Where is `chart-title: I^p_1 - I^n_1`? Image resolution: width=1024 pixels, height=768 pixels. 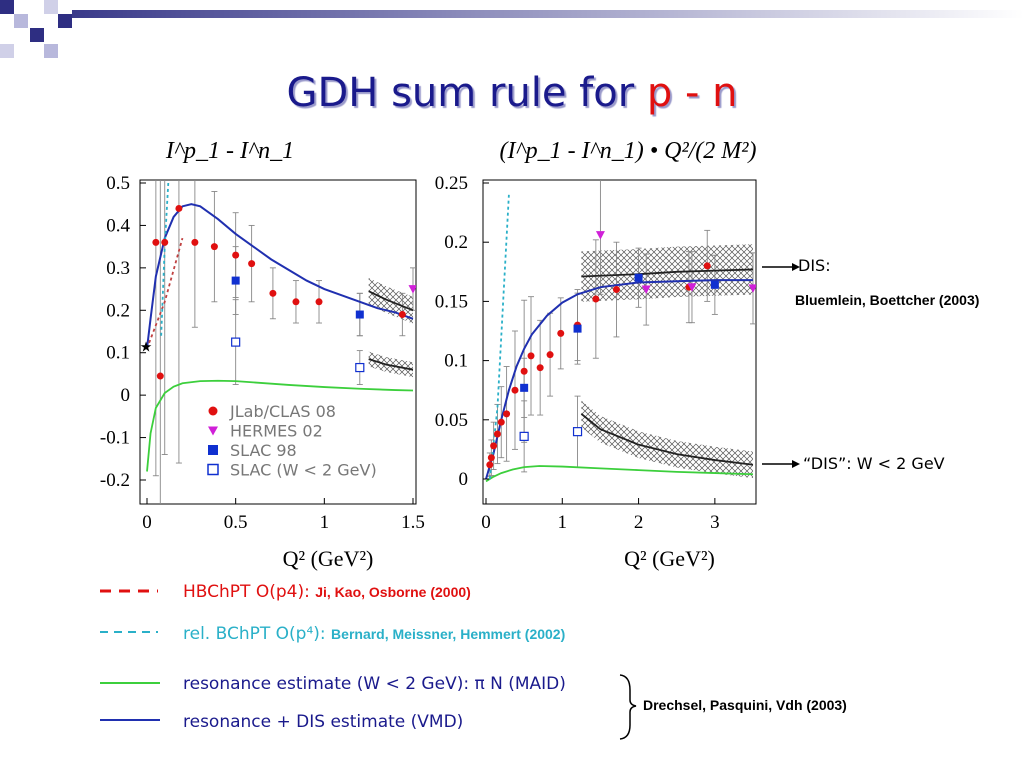
chart-title: I^p_1 - I^n_1 is located at coordinates (229, 151).